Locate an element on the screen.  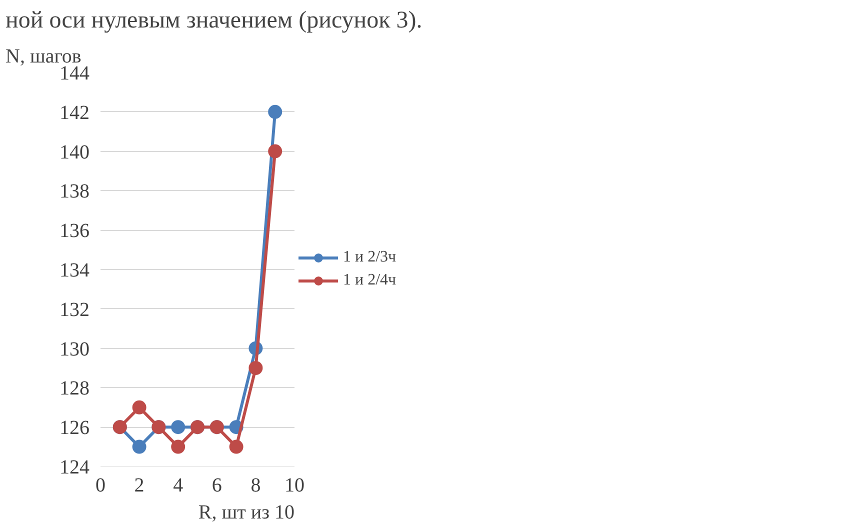
y-tick-label: 124 is located at coordinates (75, 467).